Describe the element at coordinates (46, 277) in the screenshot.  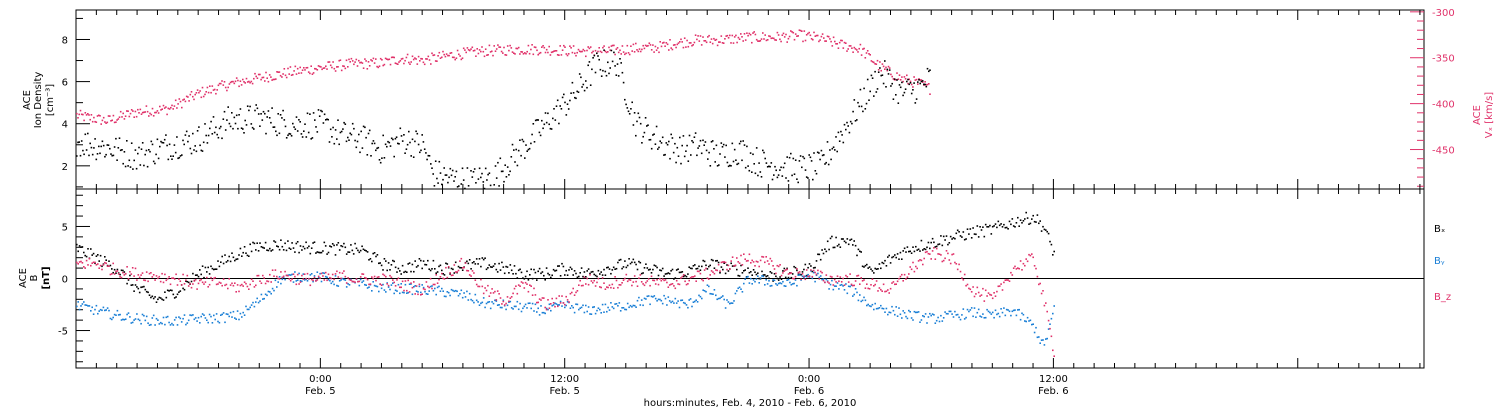
I see `bottom-left-ylabel-line3: [nT]` at that location.